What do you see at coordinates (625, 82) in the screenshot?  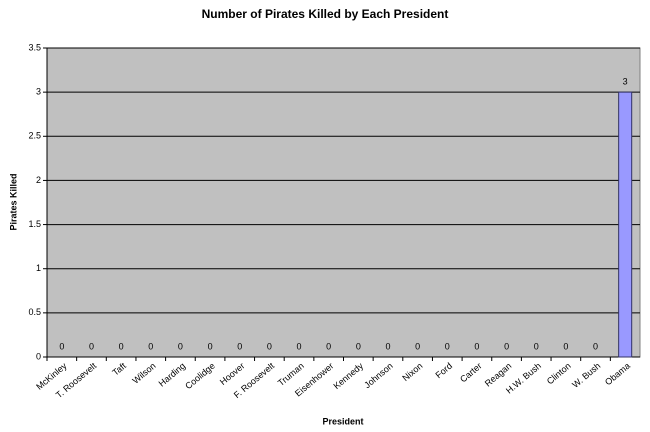 I see `data-label: 3` at bounding box center [625, 82].